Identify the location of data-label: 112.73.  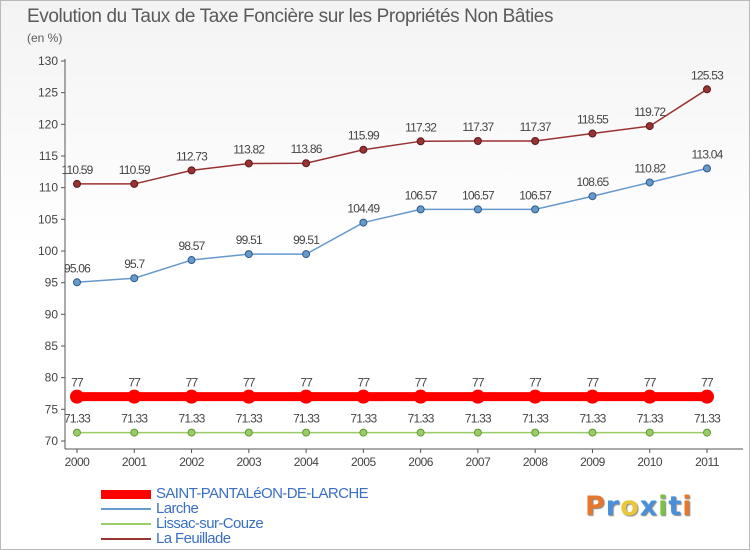
(192, 156).